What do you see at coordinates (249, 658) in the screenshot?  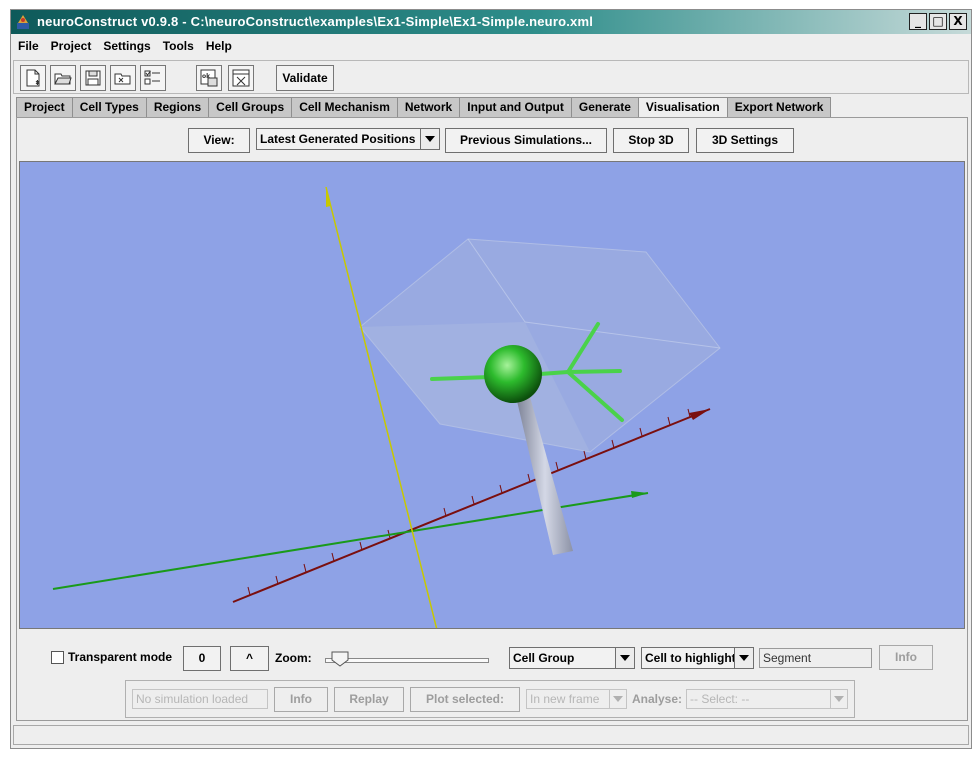 I see `caret-button: ^` at bounding box center [249, 658].